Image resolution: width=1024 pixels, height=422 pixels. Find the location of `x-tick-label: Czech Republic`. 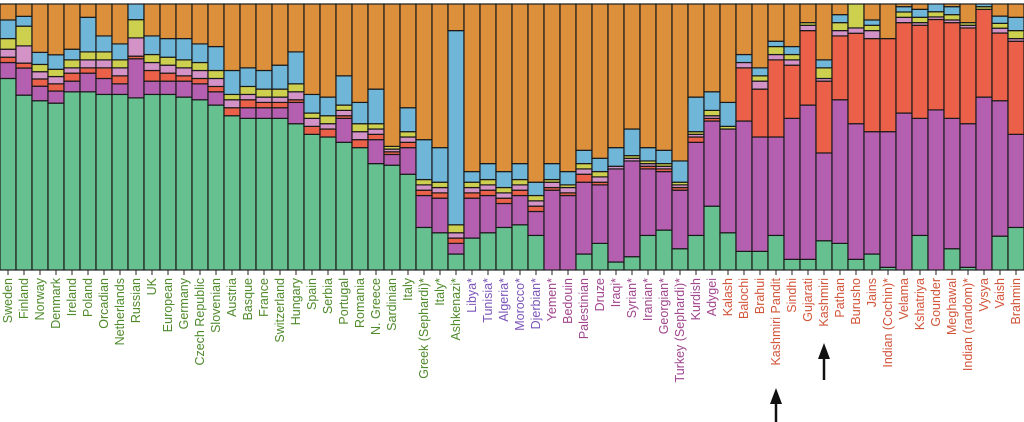

x-tick-label: Czech Republic is located at coordinates (200, 322).